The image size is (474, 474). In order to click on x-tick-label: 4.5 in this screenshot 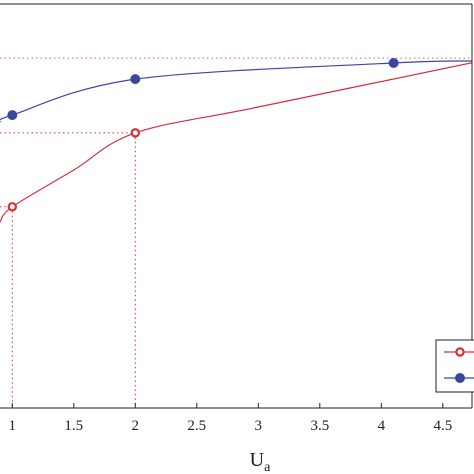, I will do `click(442, 426)`.